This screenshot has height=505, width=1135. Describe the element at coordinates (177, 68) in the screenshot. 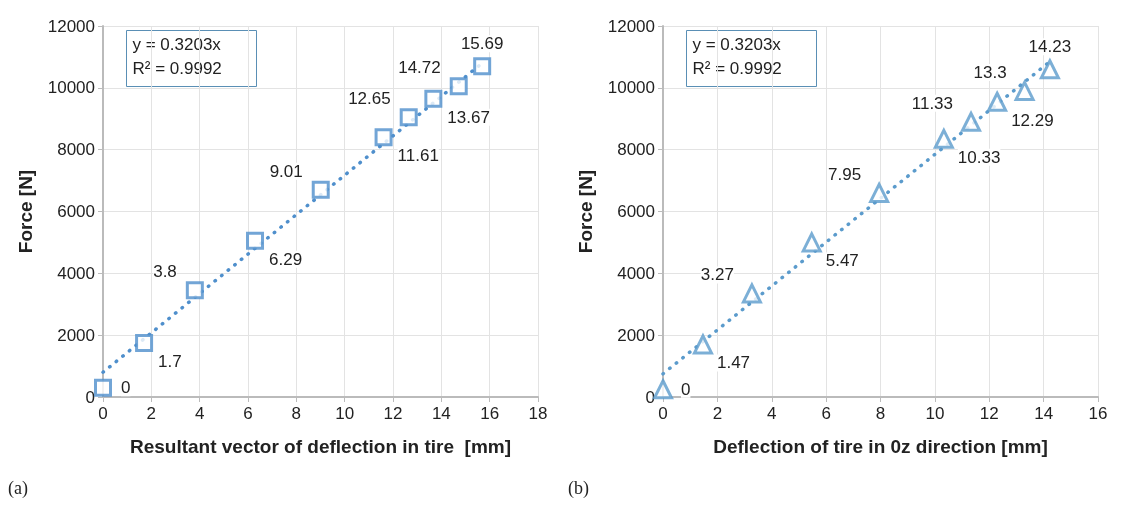

I see `annotation: R² = 0.9992` at that location.